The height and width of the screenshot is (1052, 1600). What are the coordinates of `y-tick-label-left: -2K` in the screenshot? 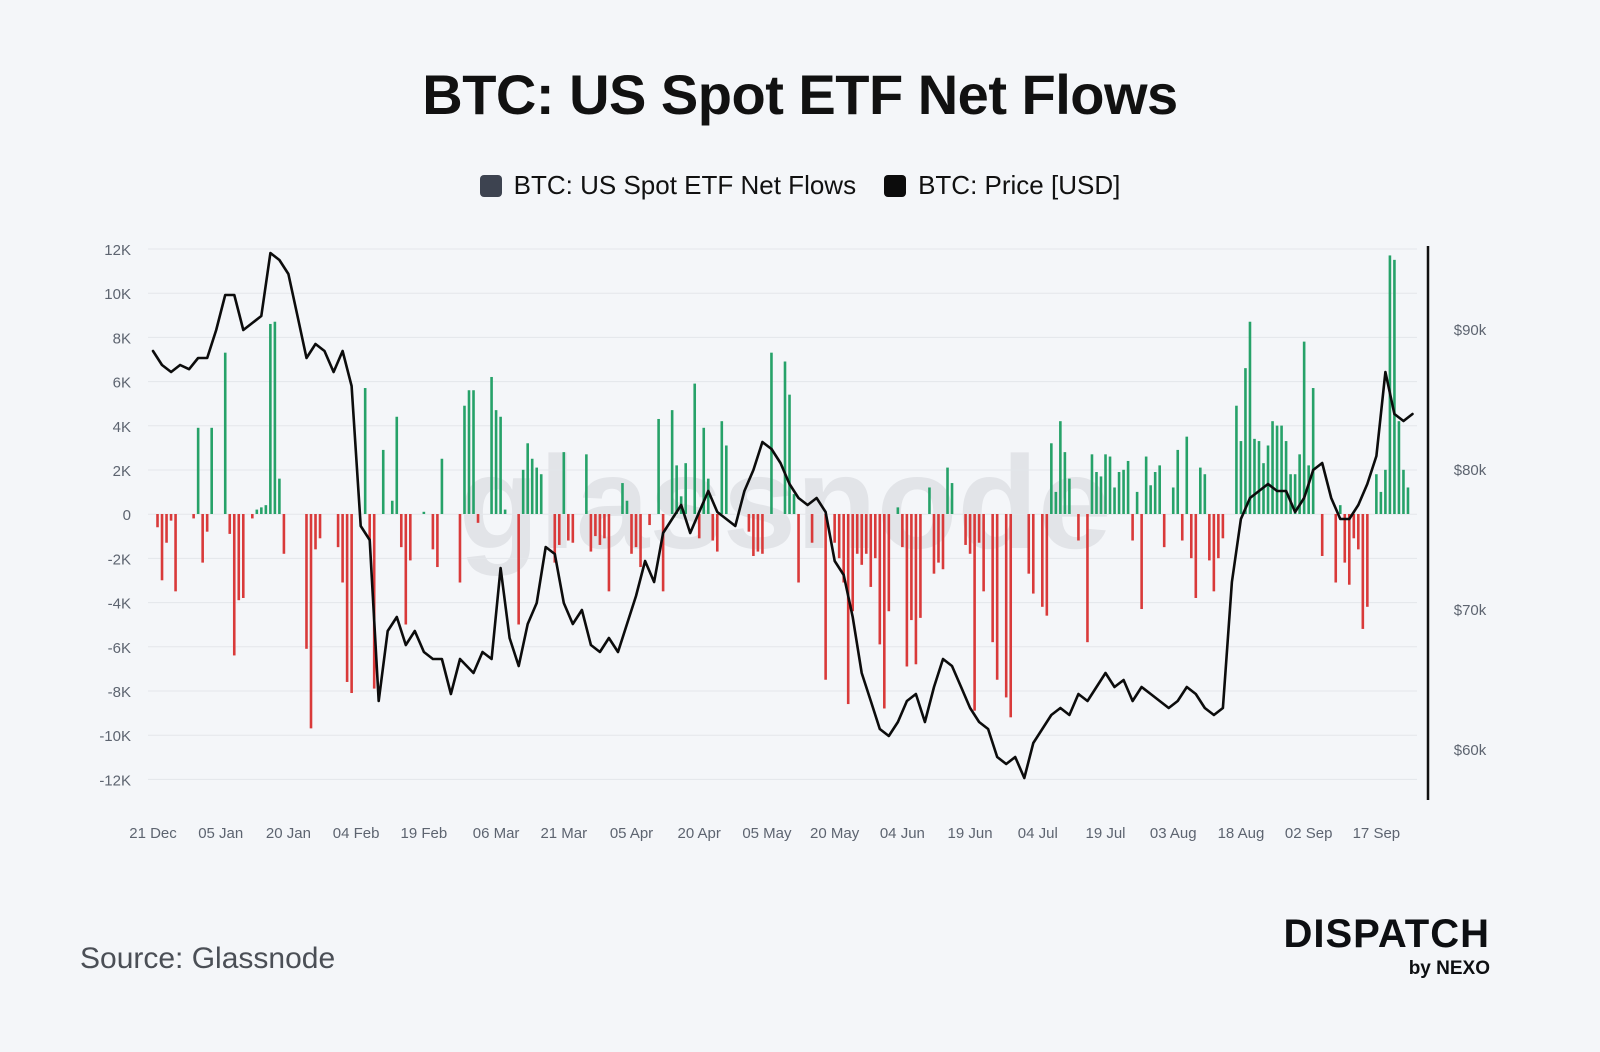 It's located at (119, 559).